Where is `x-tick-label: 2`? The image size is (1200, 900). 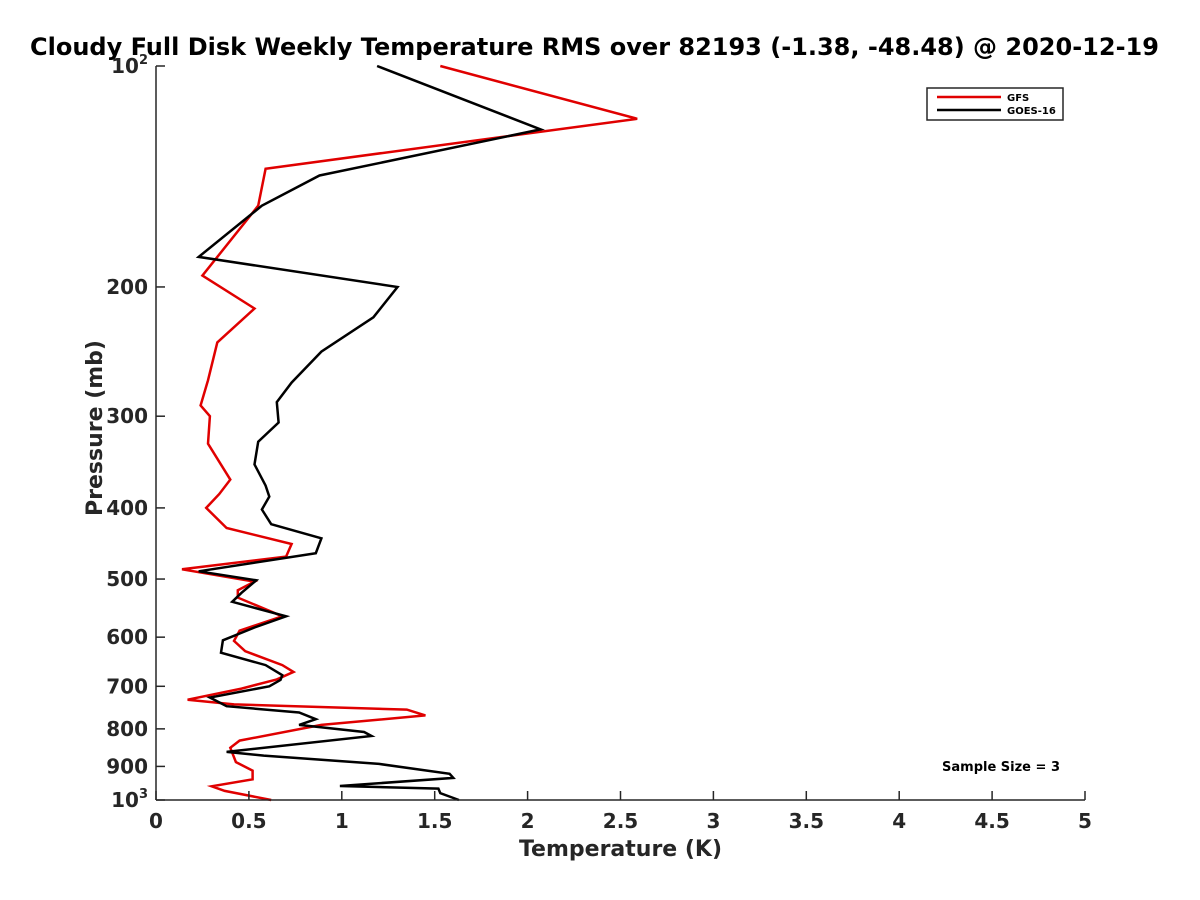 x-tick-label: 2 is located at coordinates (528, 821).